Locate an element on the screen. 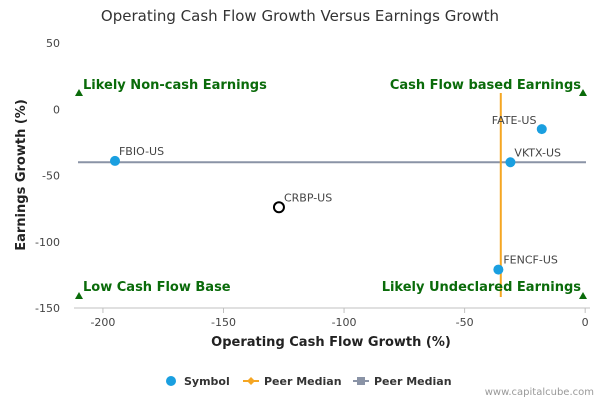  x-axis-ticks: -200 -150 -100 -50 0 is located at coordinates (339, 318).